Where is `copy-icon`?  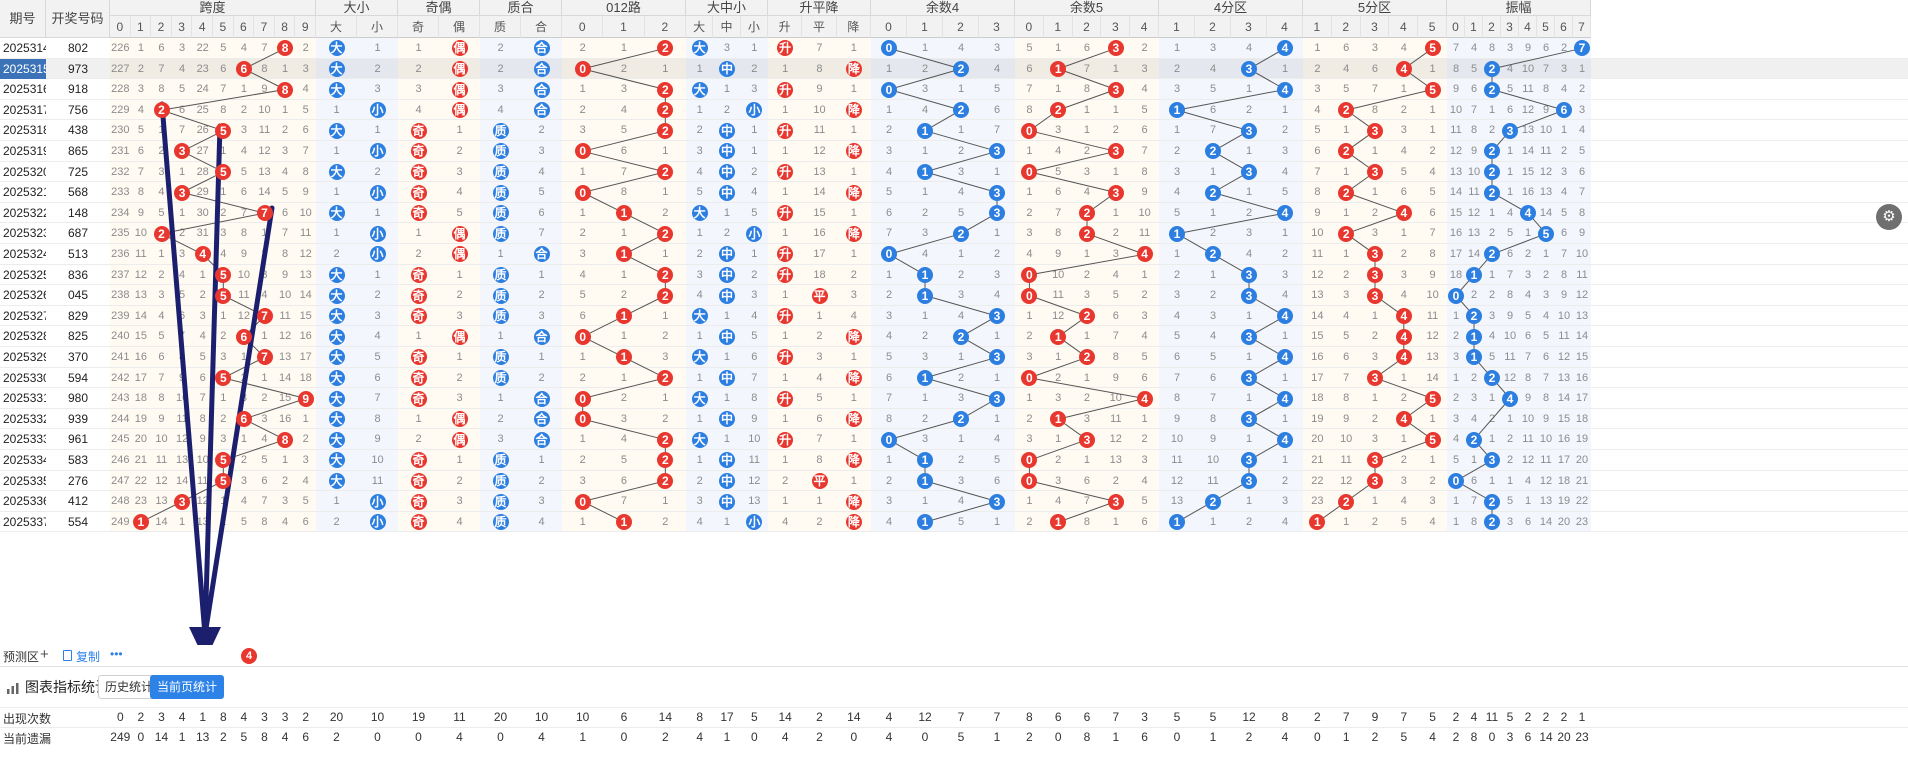
copy-icon is located at coordinates (67, 655).